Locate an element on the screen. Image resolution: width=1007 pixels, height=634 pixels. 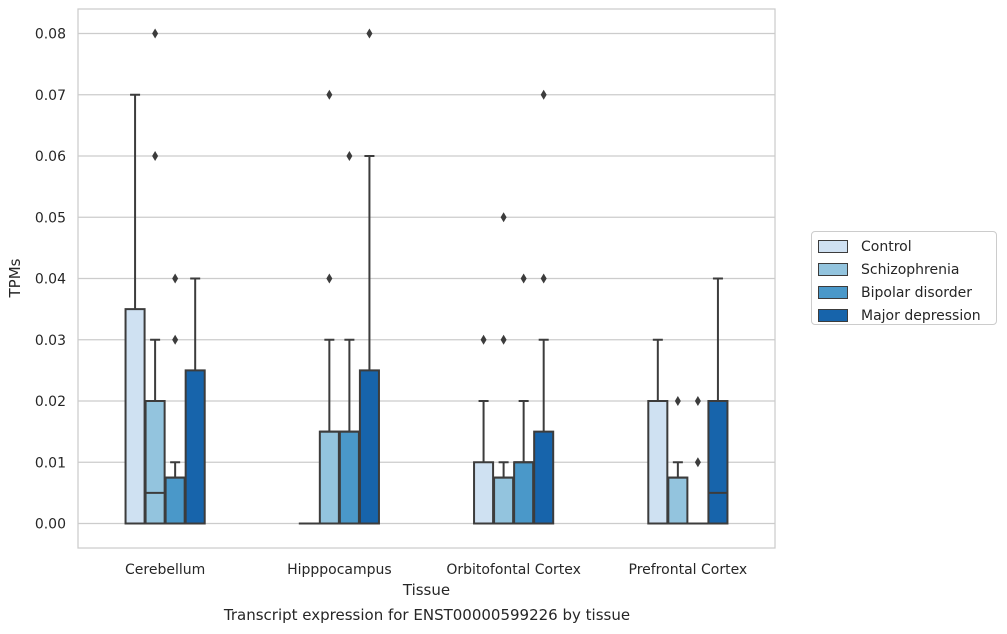
legend-swatch-major-depression is located at coordinates (833, 315).